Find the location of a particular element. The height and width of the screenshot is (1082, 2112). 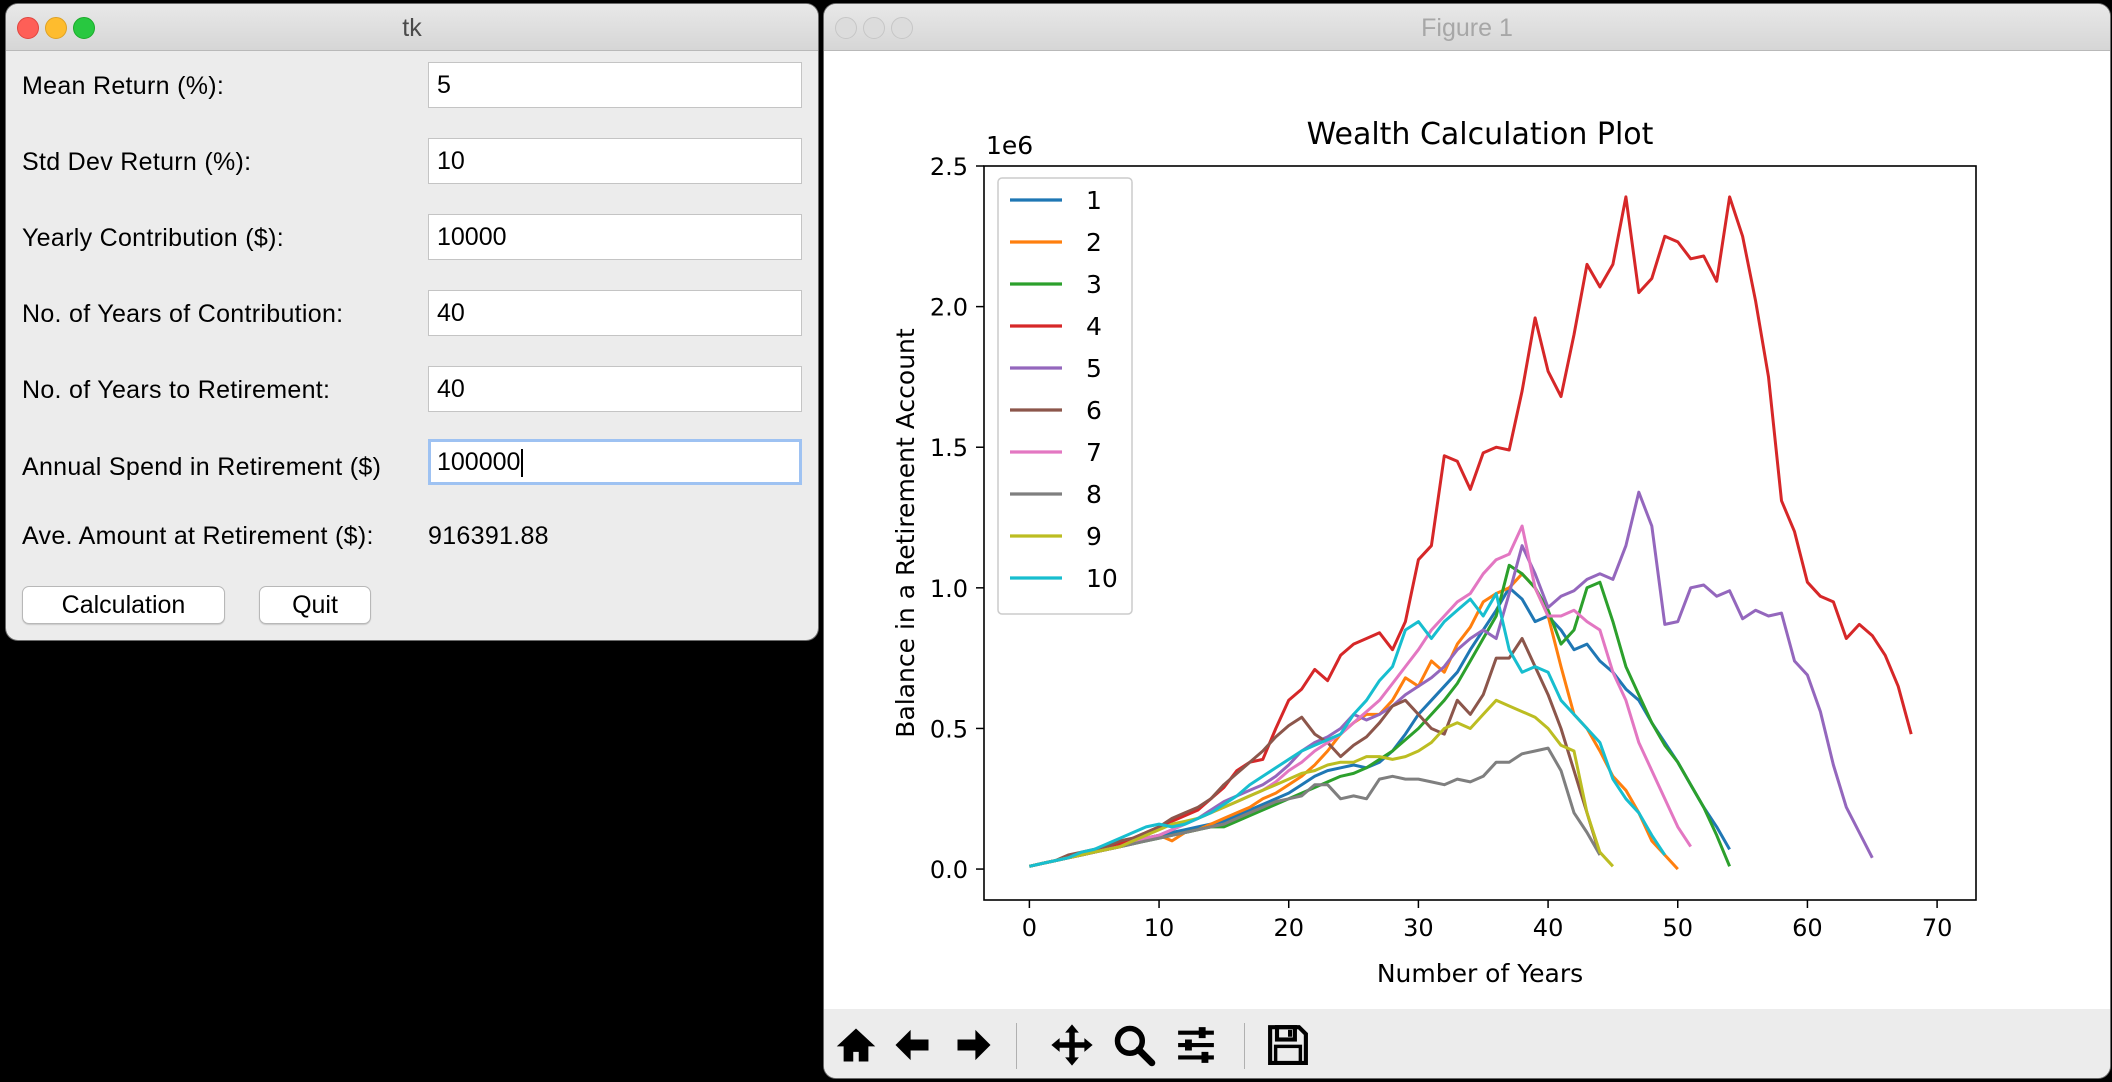

legend-box is located at coordinates (1065, 396).